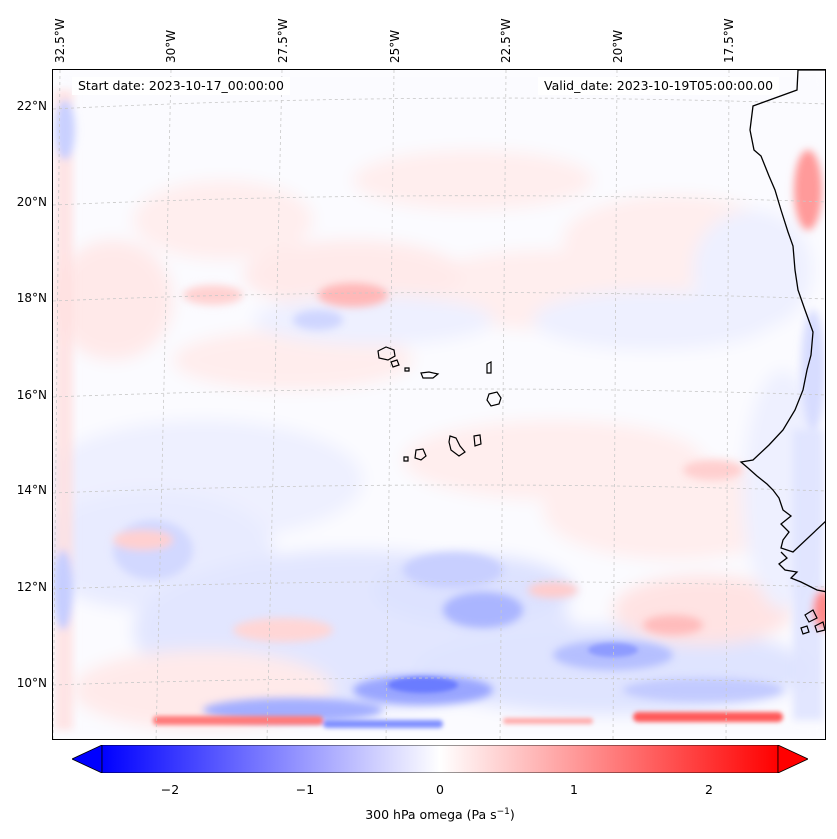 The image size is (837, 839). I want to click on island-santo-antao, so click(386, 353).